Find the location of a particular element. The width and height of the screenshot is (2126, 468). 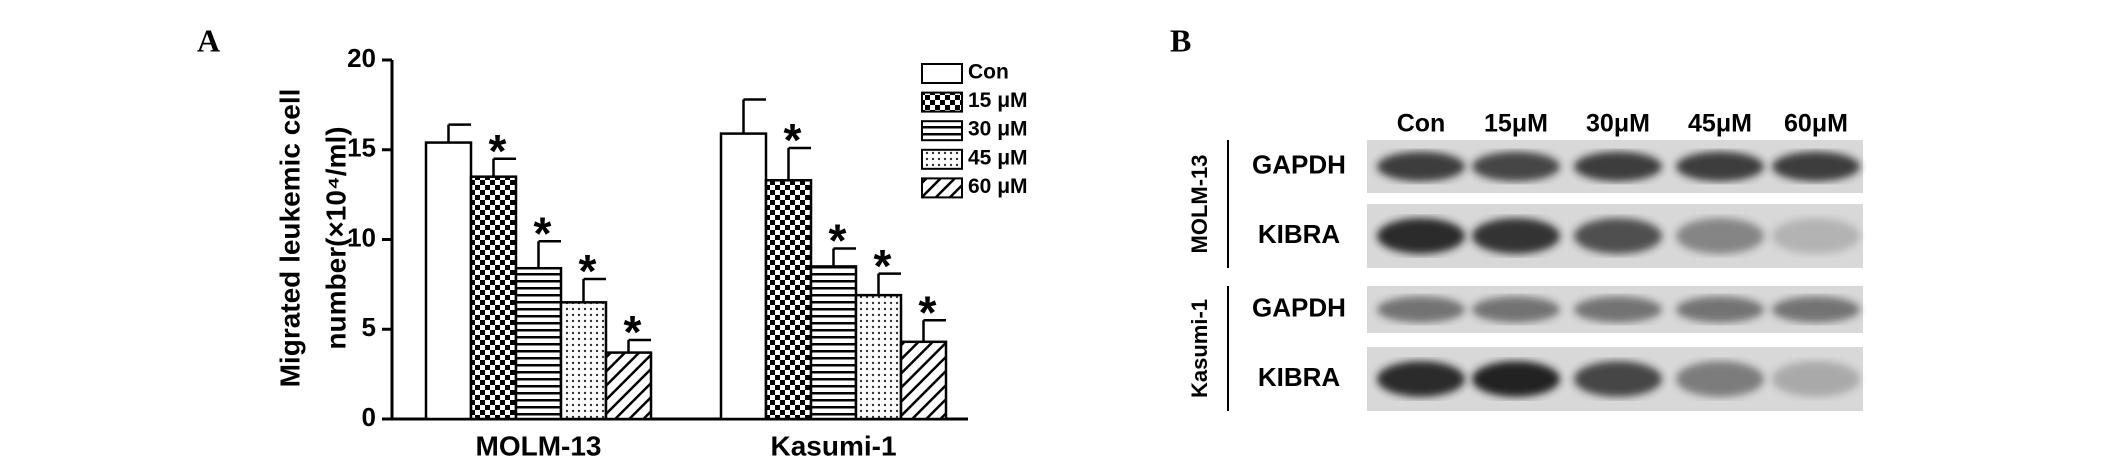

lane-label: Con is located at coordinates (1421, 124).